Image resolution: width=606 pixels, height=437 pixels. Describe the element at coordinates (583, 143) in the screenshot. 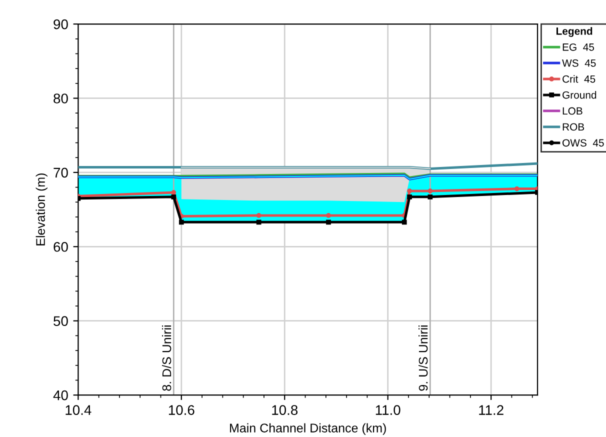

I see `legend-label: OWS 45` at that location.